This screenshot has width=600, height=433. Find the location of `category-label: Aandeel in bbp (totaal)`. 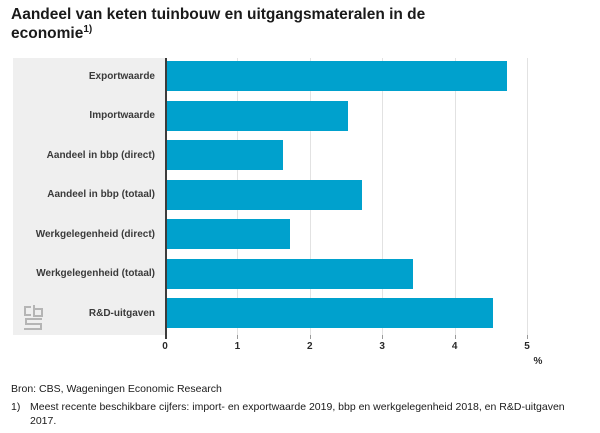

category-label: Aandeel in bbp (totaal) is located at coordinates (101, 195).